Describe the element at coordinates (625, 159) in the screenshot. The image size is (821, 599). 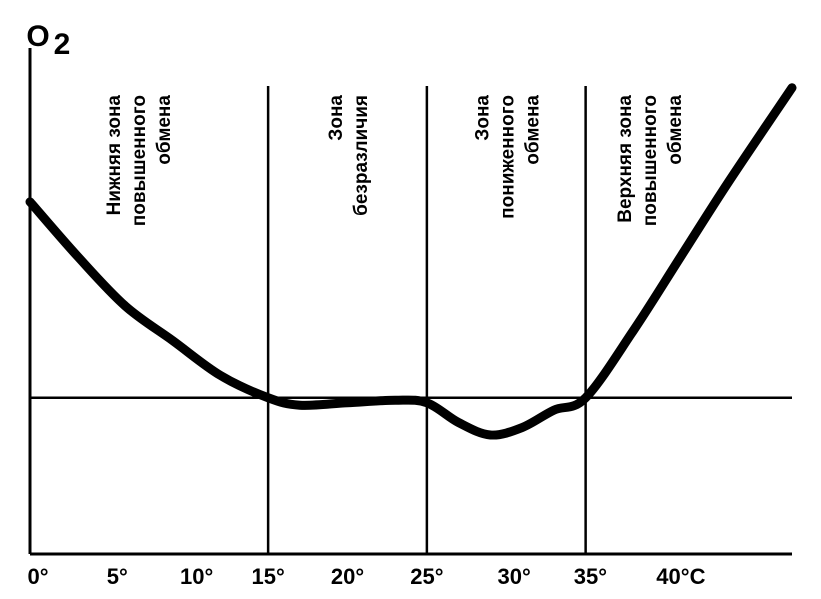
I see `zone-label-4-line-1: Верхняя зона` at that location.